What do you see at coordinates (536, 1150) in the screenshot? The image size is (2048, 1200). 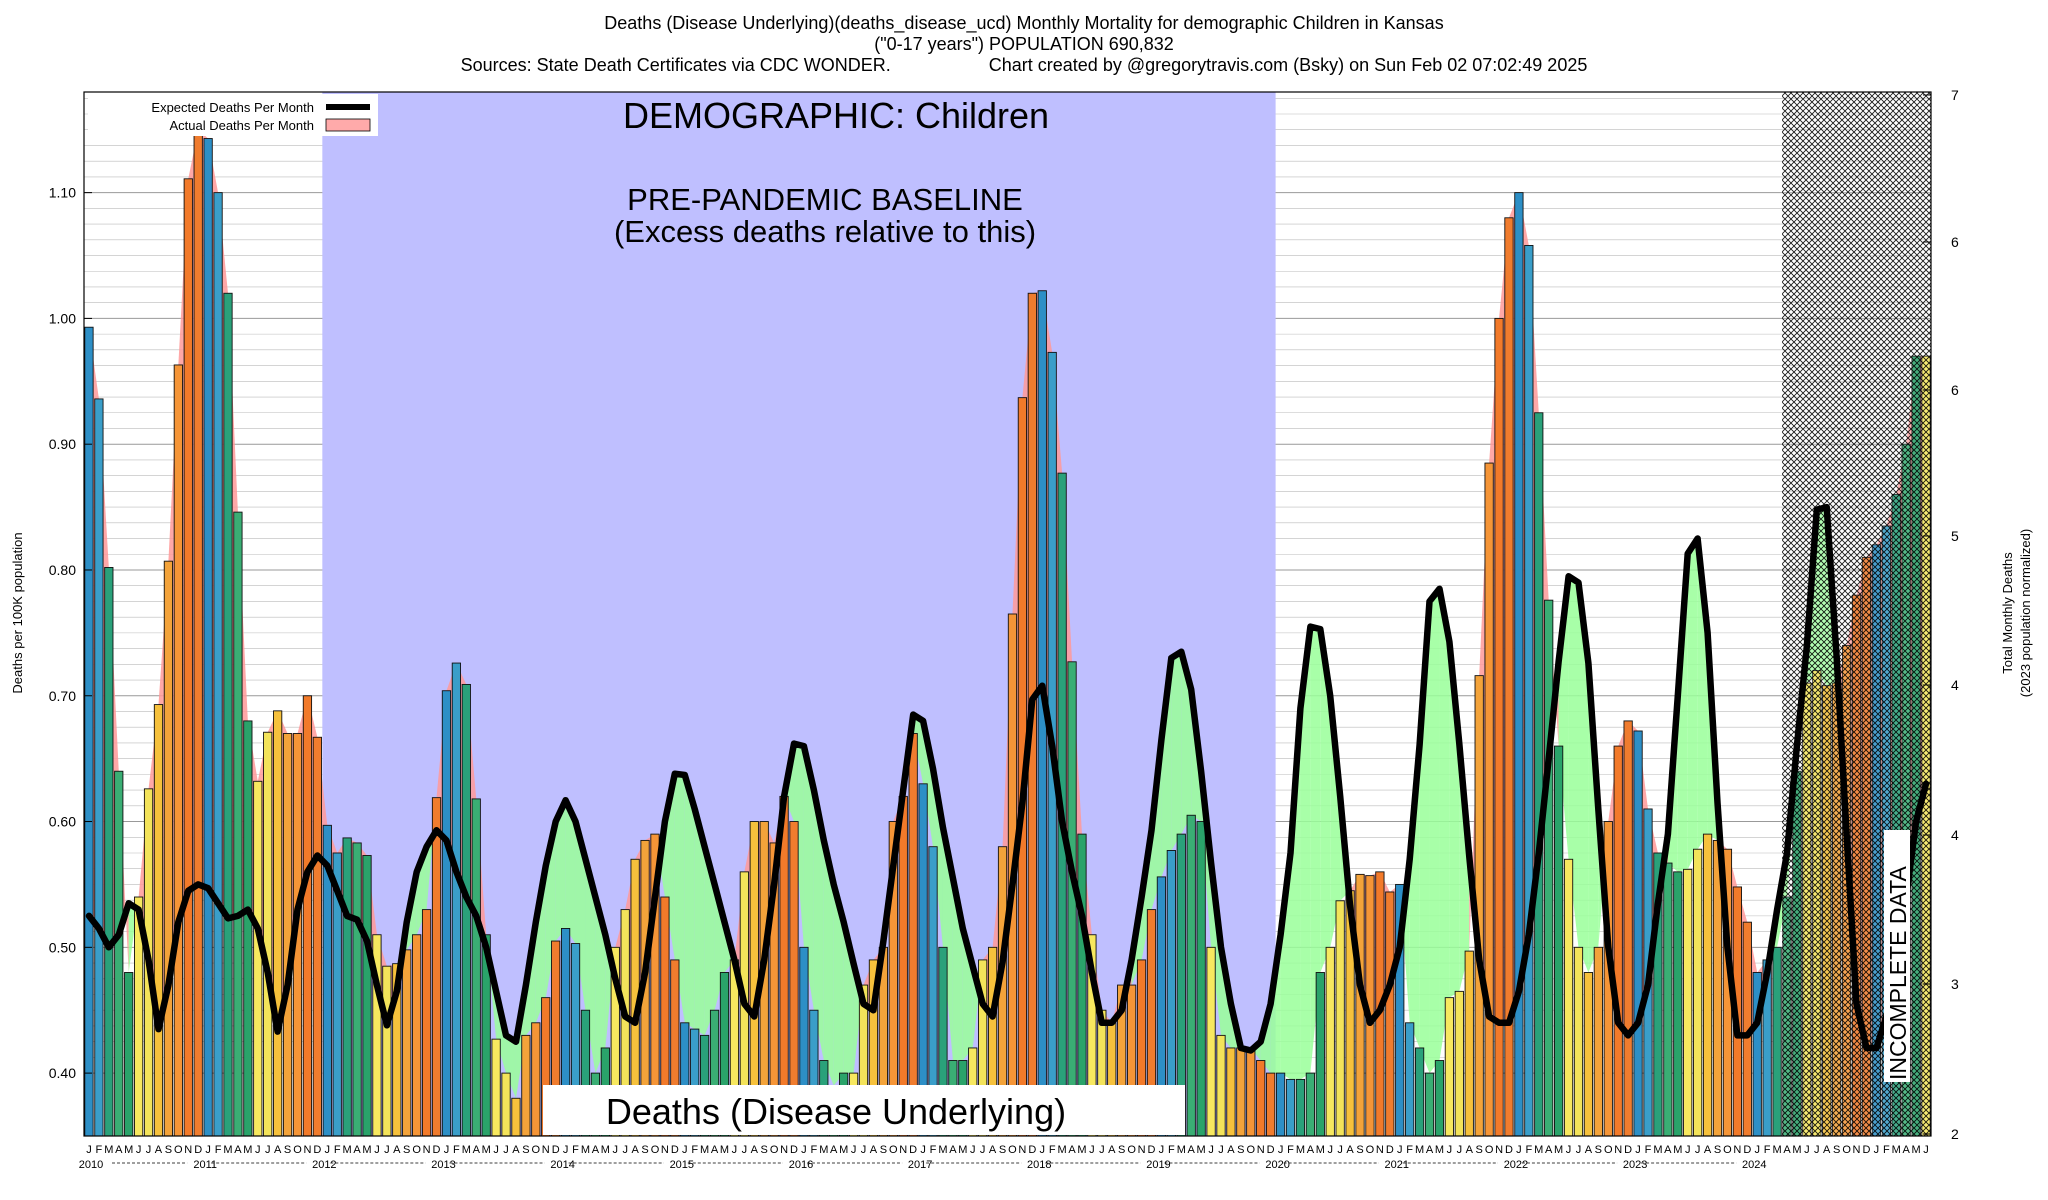 I see `month-label: O` at bounding box center [536, 1150].